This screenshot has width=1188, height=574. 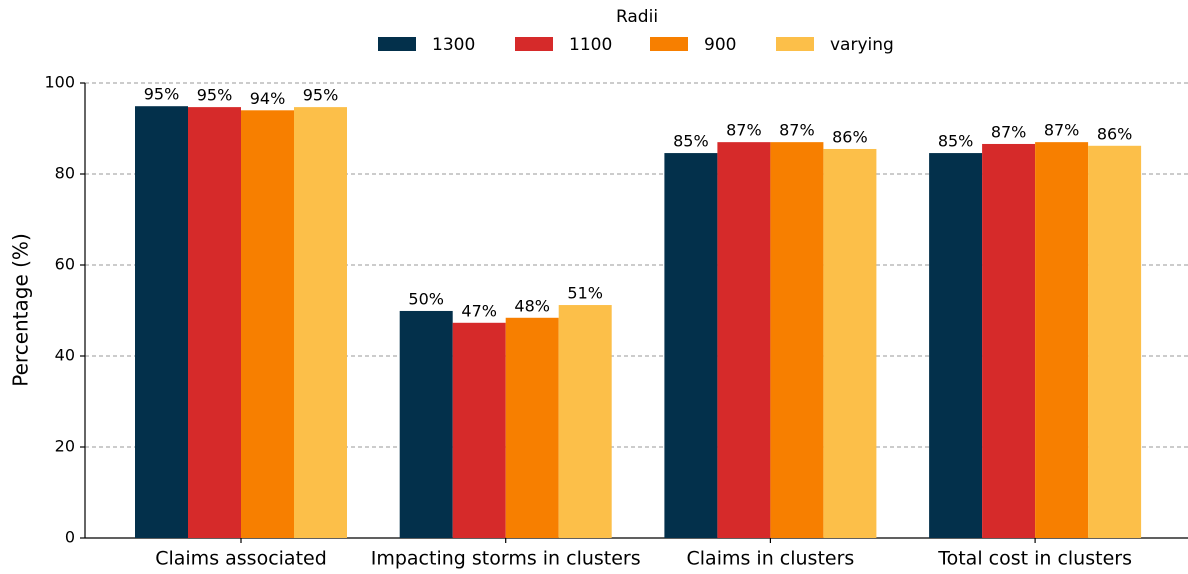 What do you see at coordinates (479, 310) in the screenshot?
I see `value-label: 47%` at bounding box center [479, 310].